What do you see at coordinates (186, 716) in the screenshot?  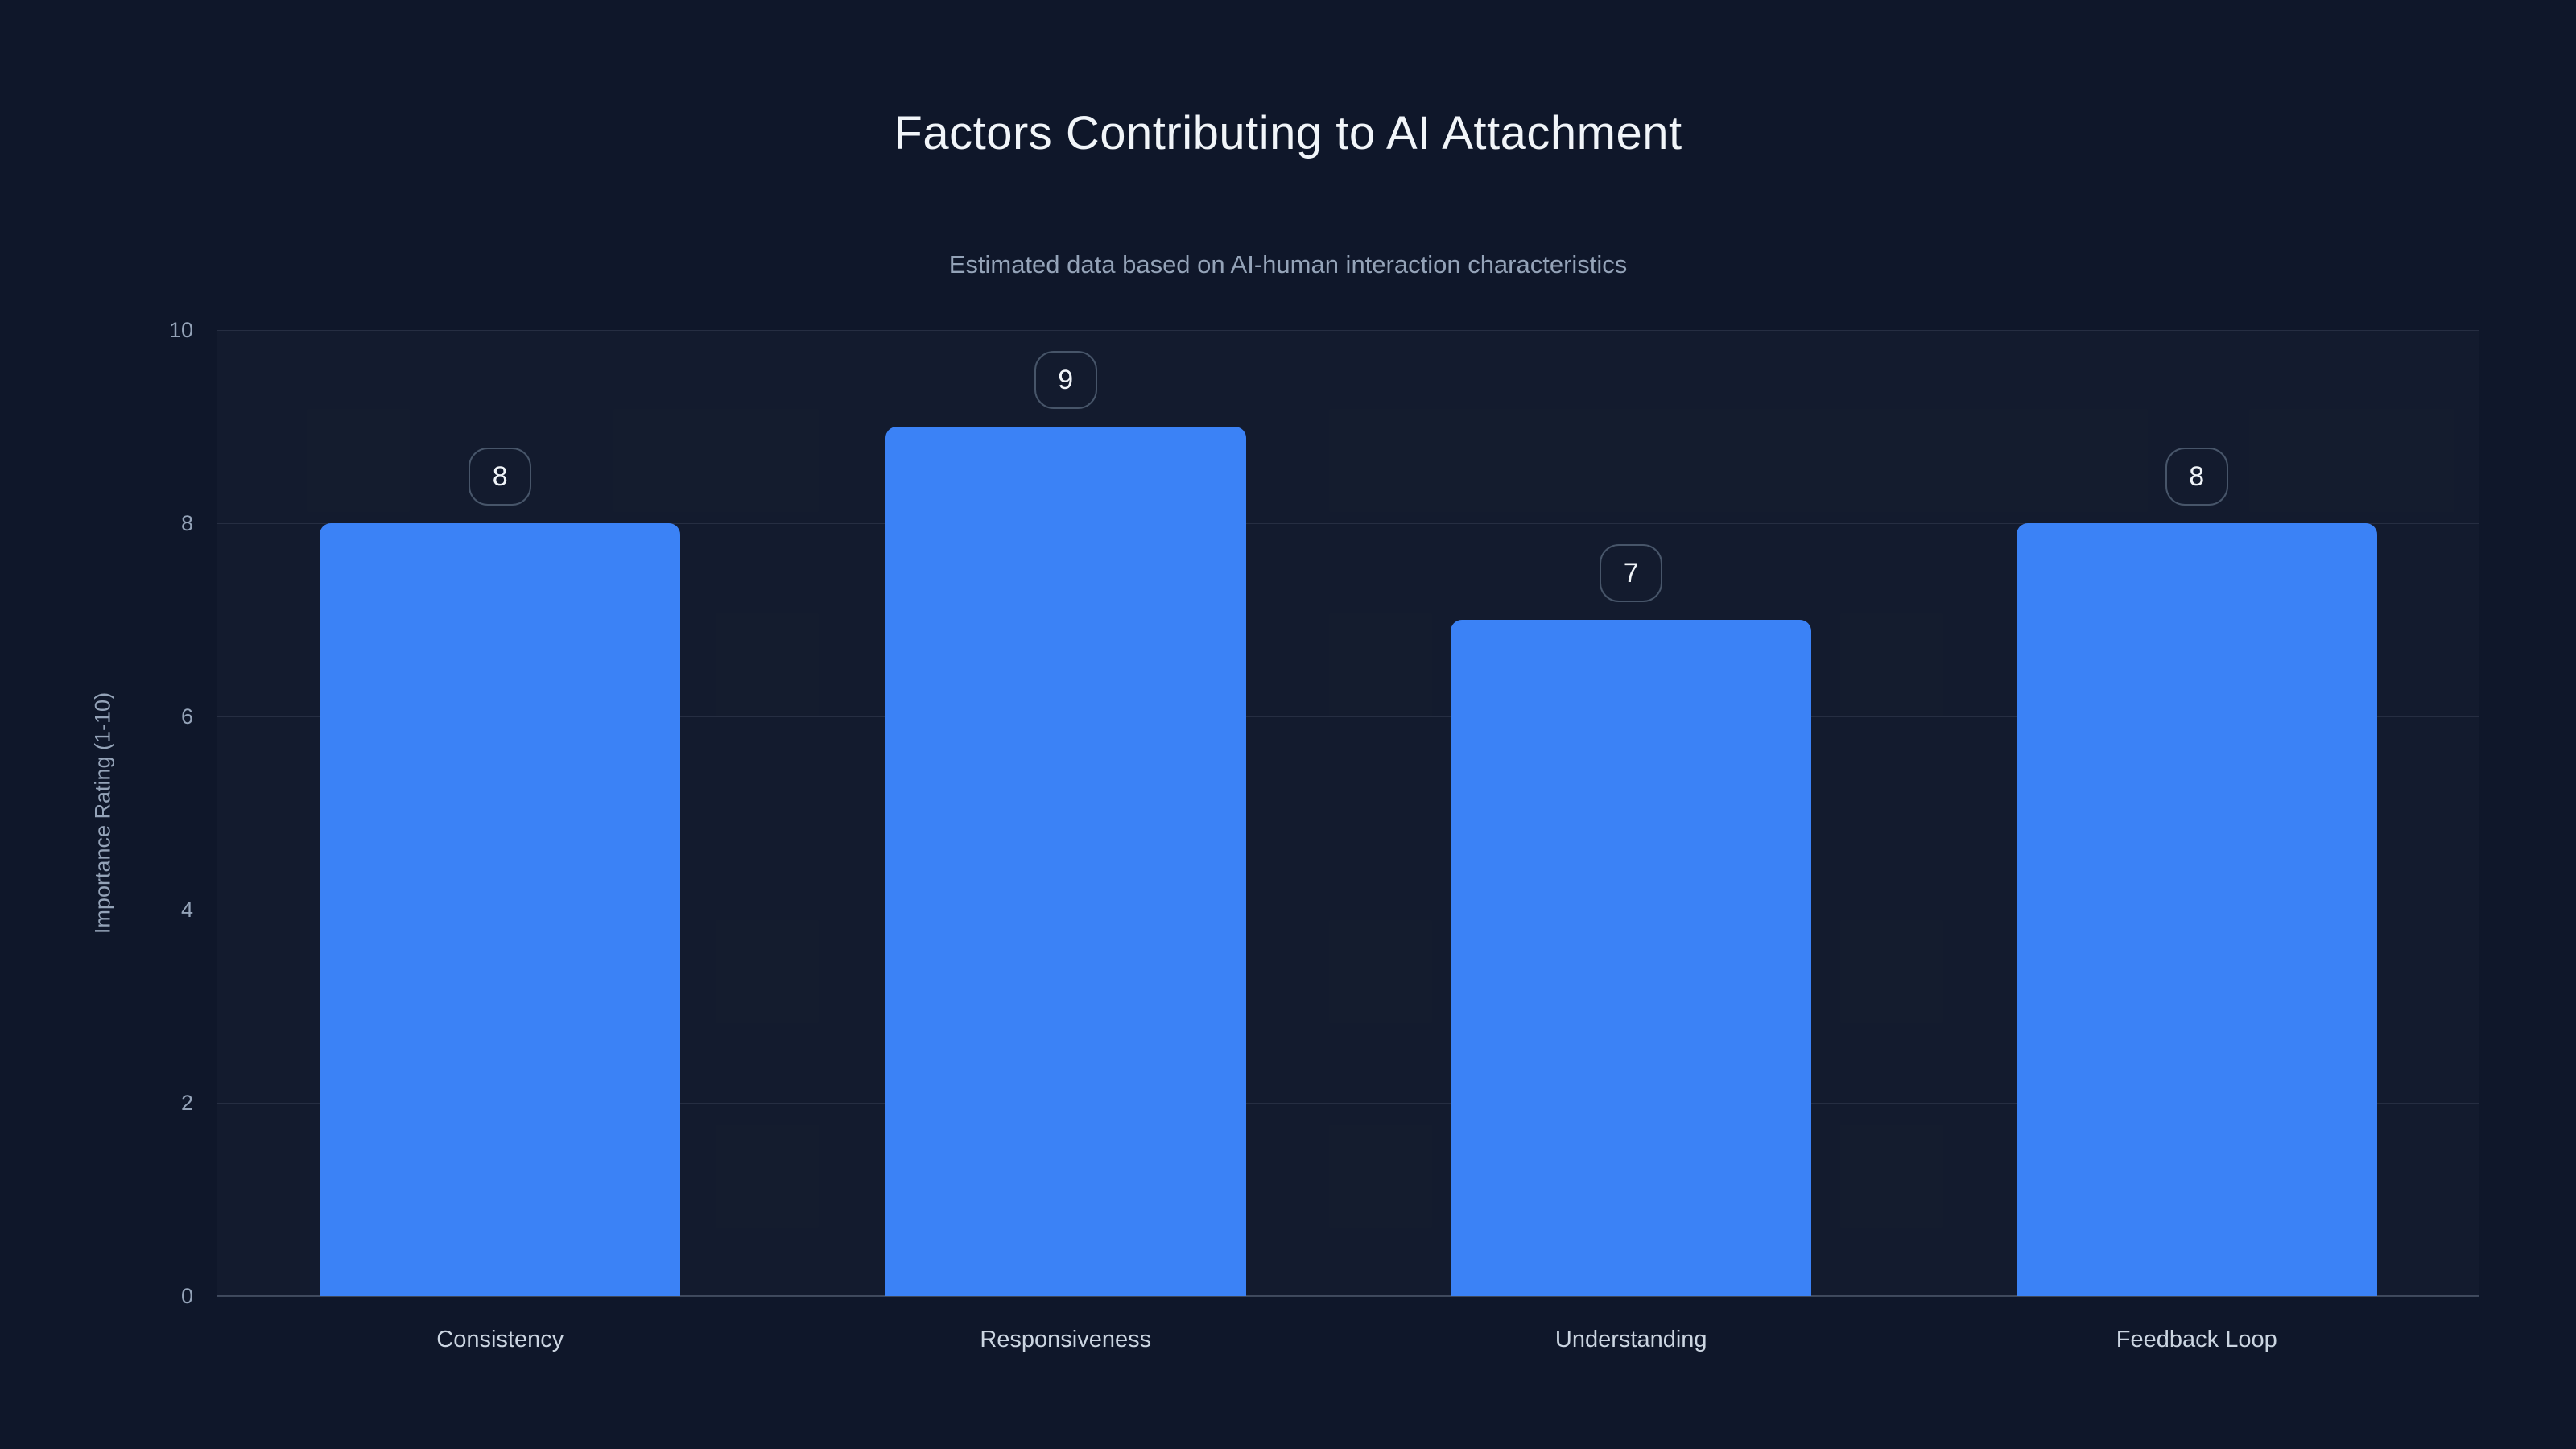 I see `y-tick-label-6: 6` at bounding box center [186, 716].